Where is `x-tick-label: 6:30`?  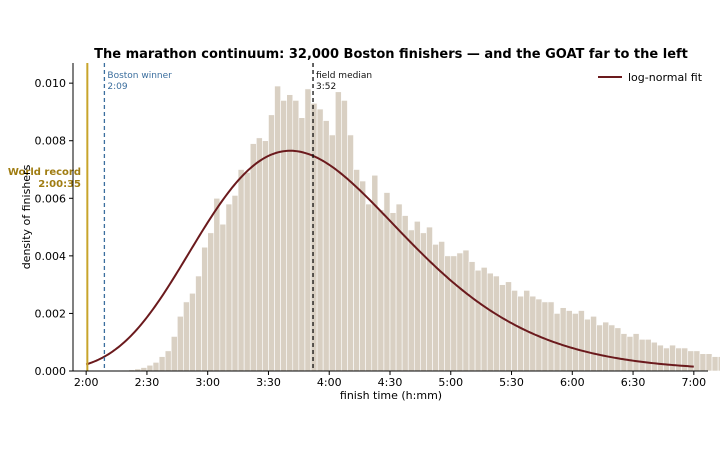
x-tick-label: 6:30 is located at coordinates (633, 382).